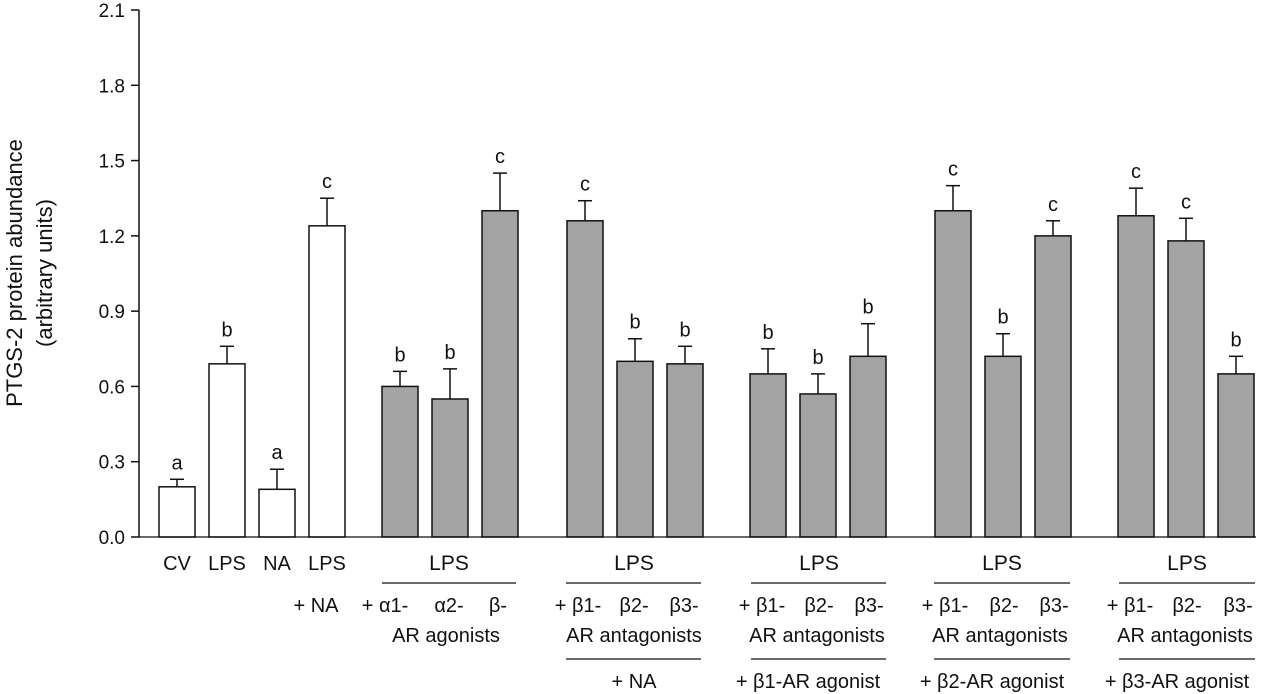 The height and width of the screenshot is (694, 1280). I want to click on group-5-sub-2: β2-, so click(1186, 606).